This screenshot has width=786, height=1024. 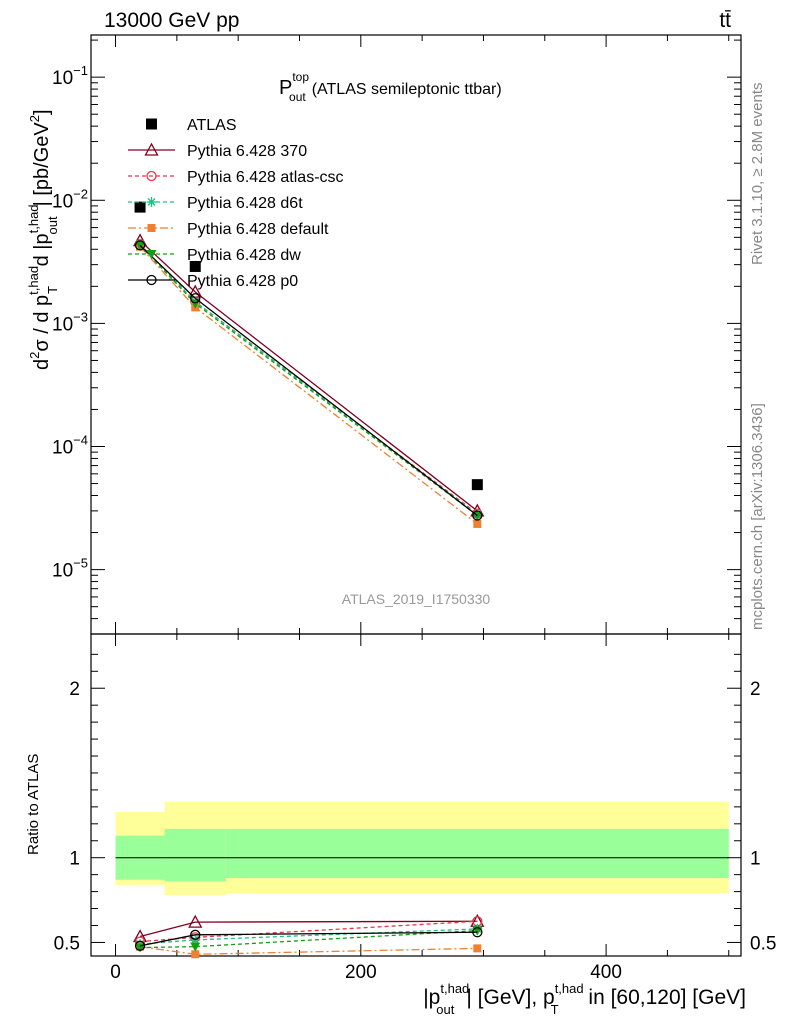 I want to click on x-tick-label: 200, so click(x=361, y=972).